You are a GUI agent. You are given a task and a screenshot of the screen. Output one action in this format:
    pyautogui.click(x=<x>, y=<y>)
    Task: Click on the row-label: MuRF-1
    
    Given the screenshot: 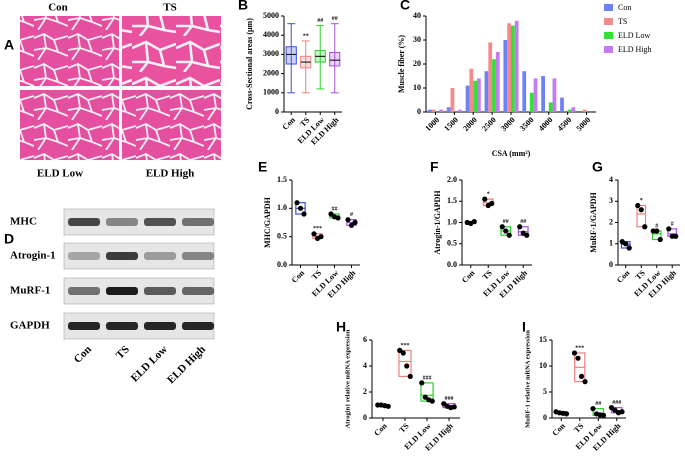 What is the action you would take?
    pyautogui.click(x=30, y=291)
    